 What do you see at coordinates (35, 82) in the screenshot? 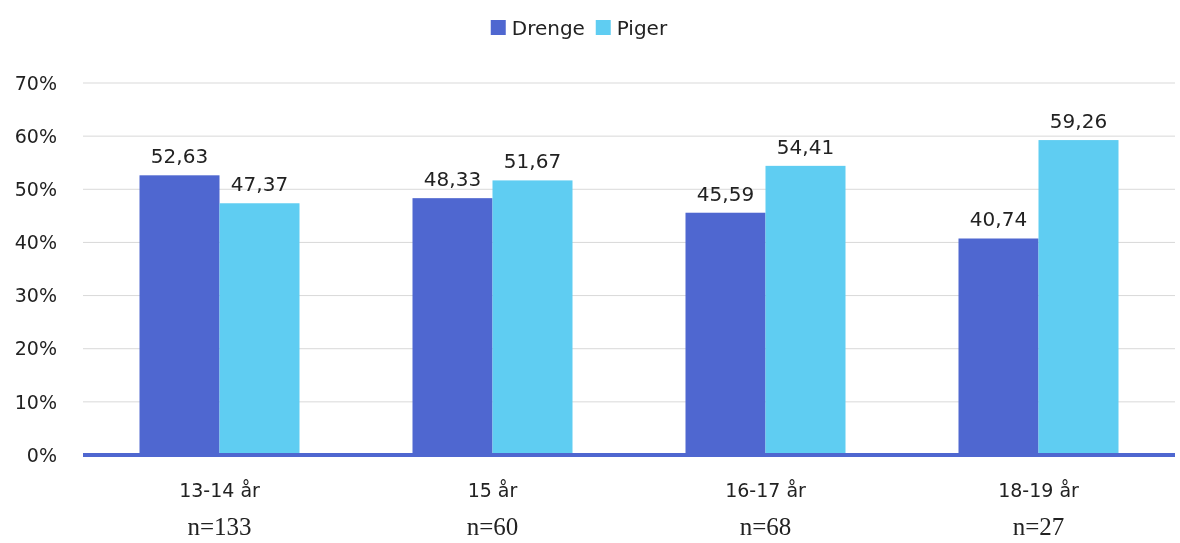
I see `y-tick-label: 70%` at bounding box center [35, 82].